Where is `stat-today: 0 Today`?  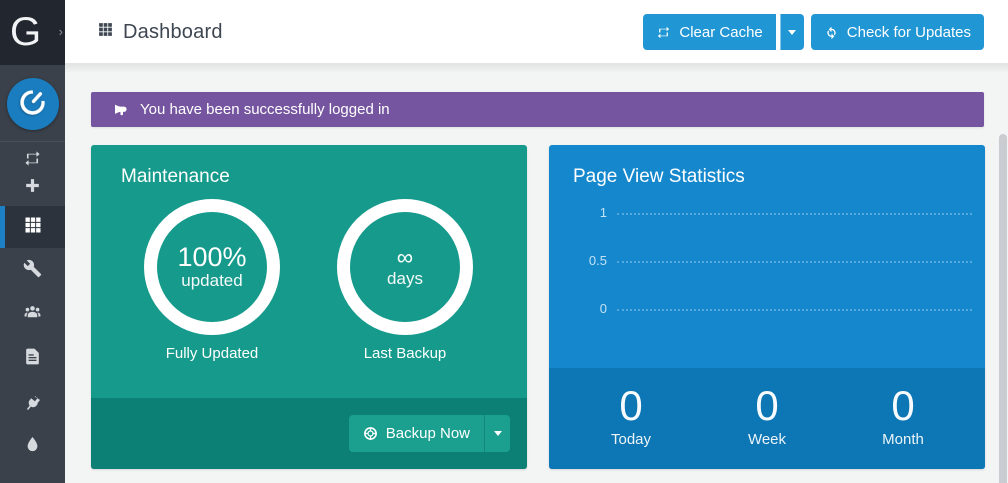
stat-today: 0 Today is located at coordinates (631, 415).